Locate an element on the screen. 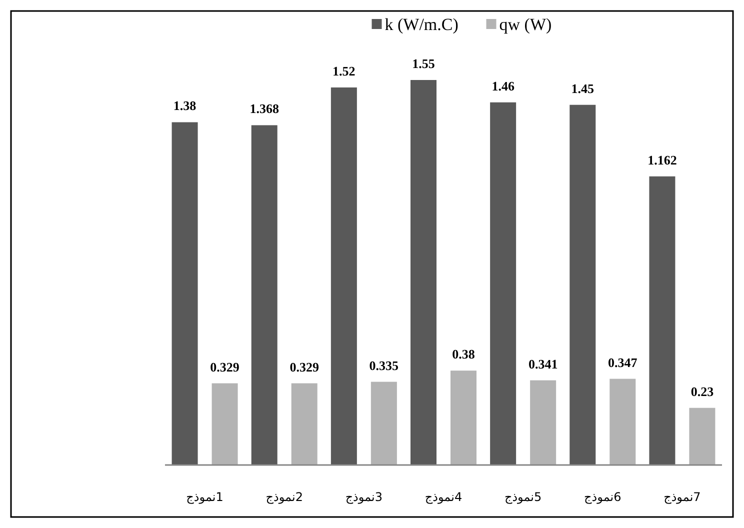 The image size is (744, 528). data-label: 0.341 is located at coordinates (543, 364).